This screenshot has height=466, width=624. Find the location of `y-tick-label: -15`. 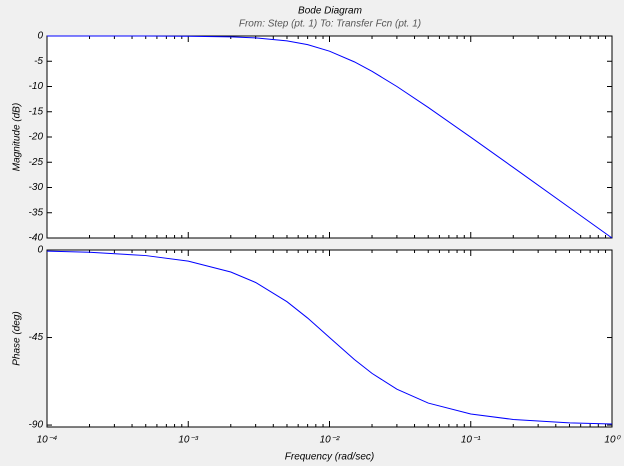

y-tick-label: -15 is located at coordinates (36, 111).